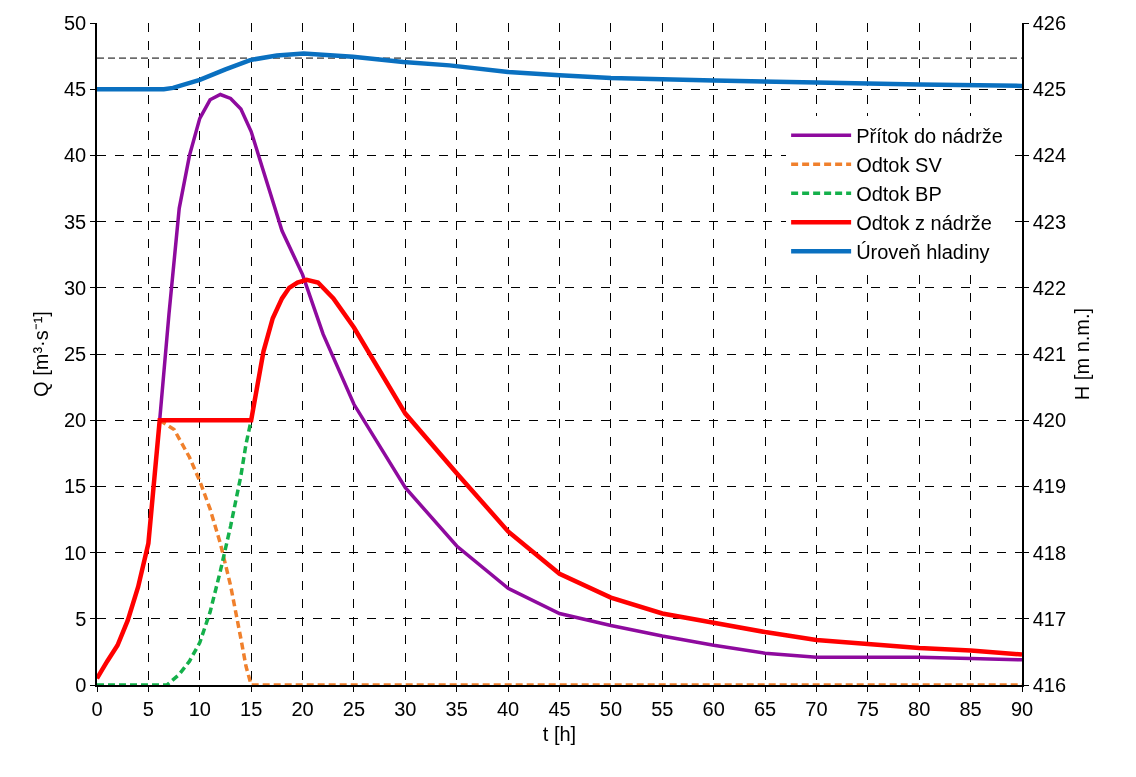  I want to click on y-tick-label: 15, so click(75, 486).